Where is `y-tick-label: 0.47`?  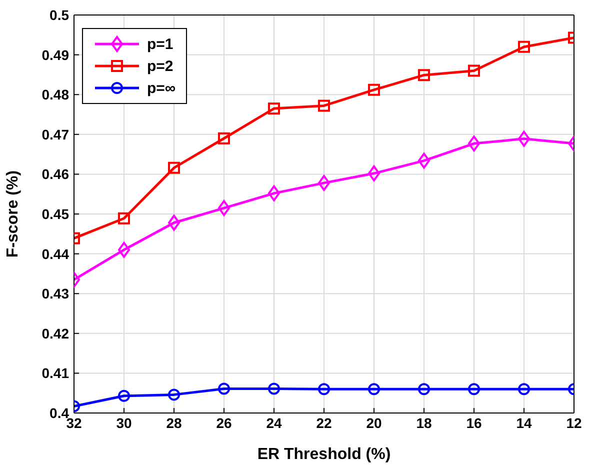
y-tick-label: 0.47 is located at coordinates (56, 134).